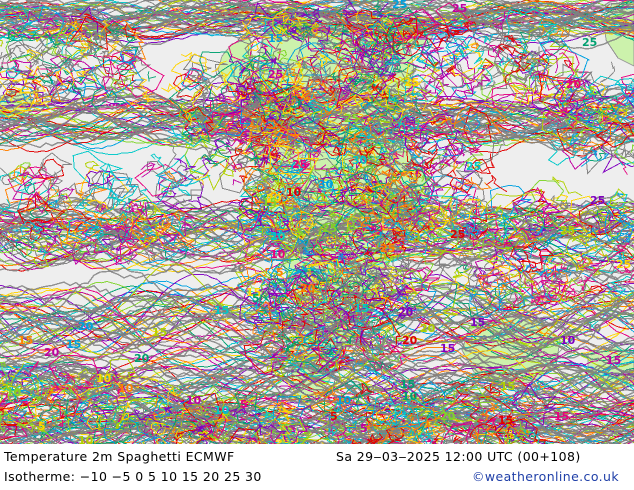 The image size is (634, 490). I want to click on isotherm-legend: Isotherme: −10 −5 0 5 10 15 20 25 30, so click(133, 476).